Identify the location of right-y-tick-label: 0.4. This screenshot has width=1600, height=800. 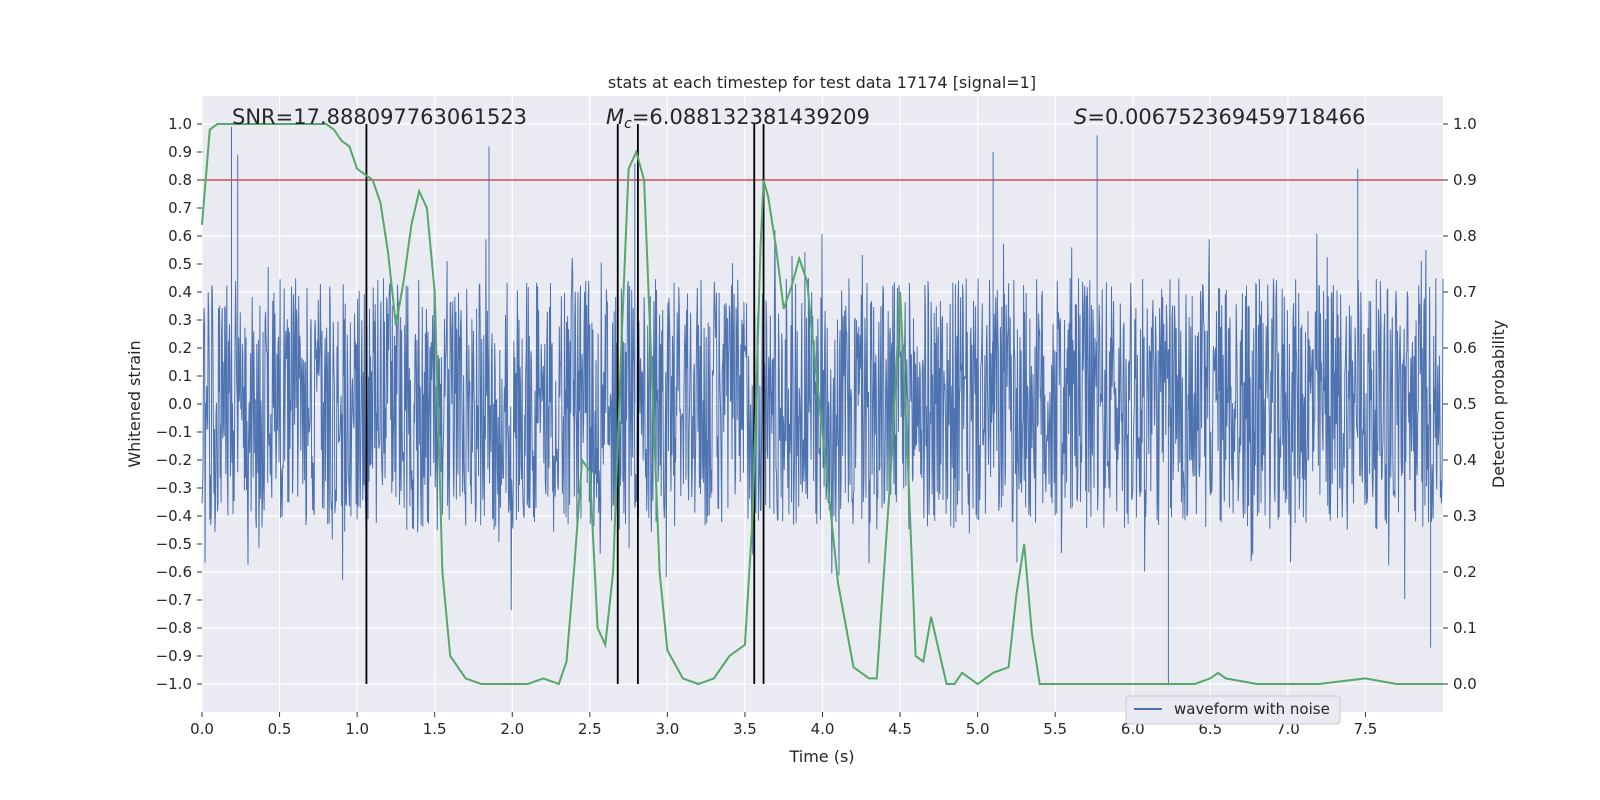
(1465, 460).